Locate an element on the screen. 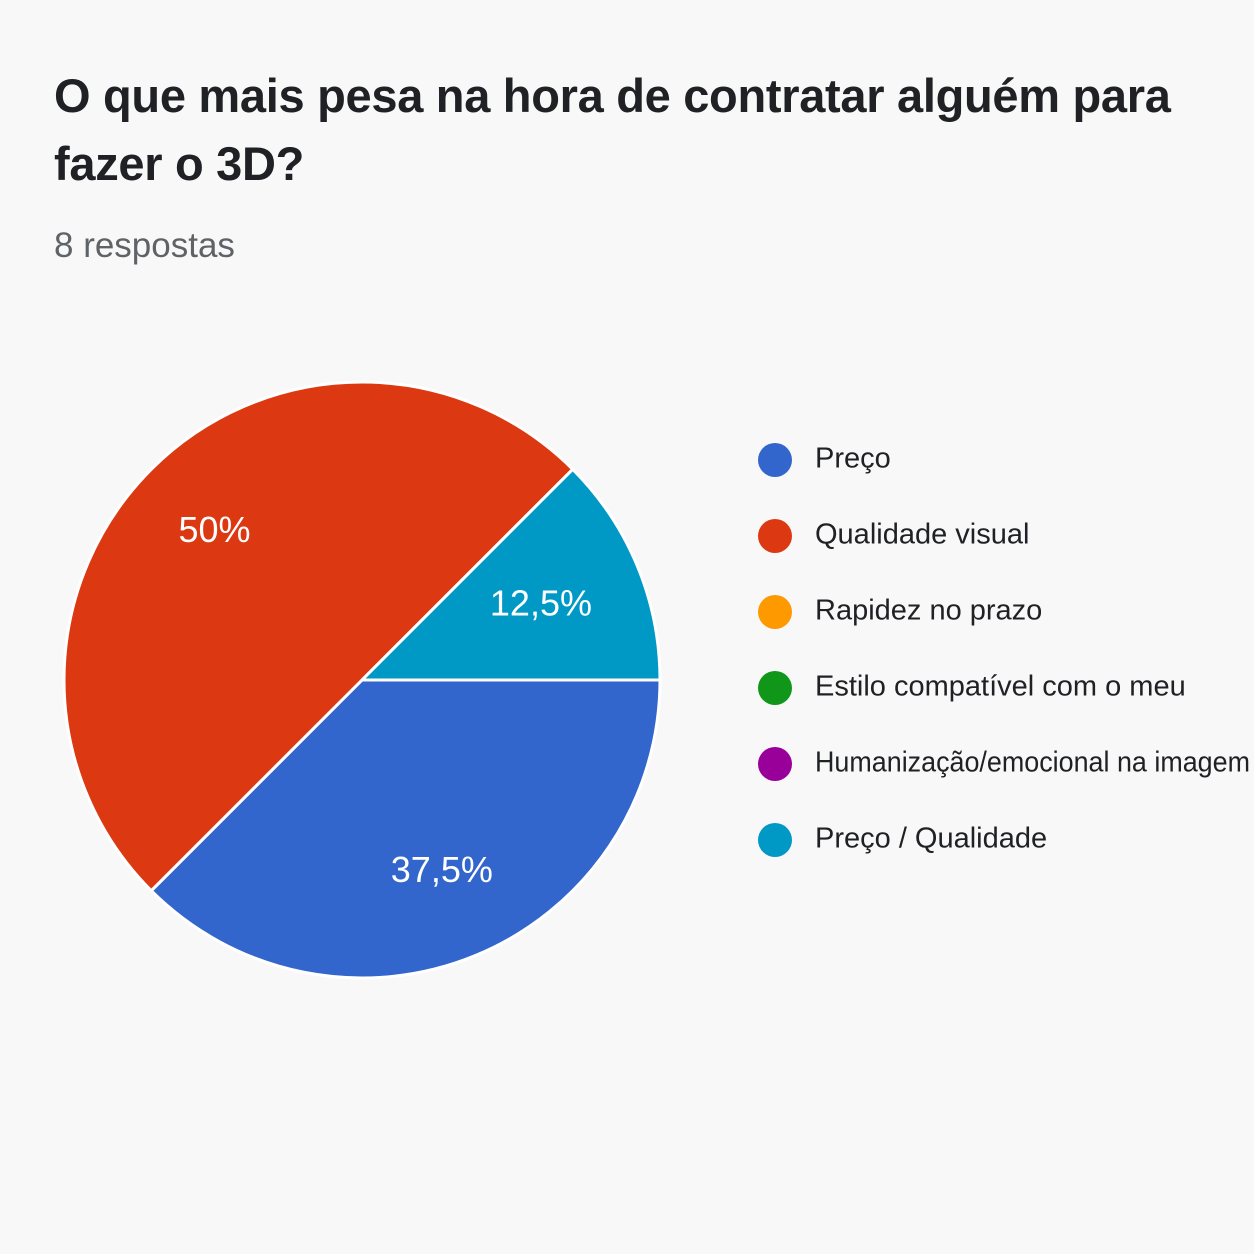 Image resolution: width=1254 pixels, height=1254 pixels. legend-item-preco: Preço is located at coordinates (824, 460).